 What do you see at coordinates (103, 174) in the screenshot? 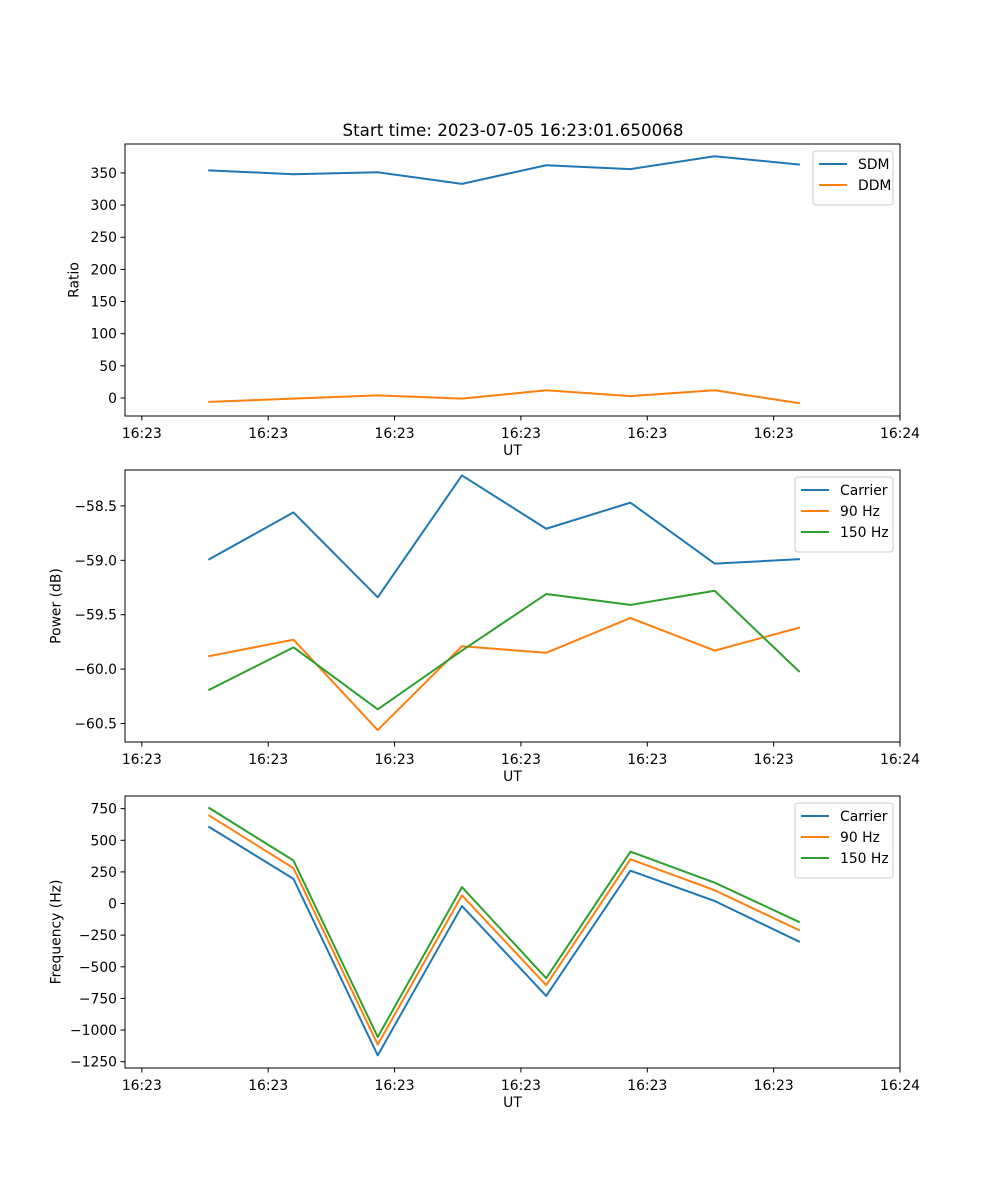
I see `chart-1-ytick-label: 350` at bounding box center [103, 174].